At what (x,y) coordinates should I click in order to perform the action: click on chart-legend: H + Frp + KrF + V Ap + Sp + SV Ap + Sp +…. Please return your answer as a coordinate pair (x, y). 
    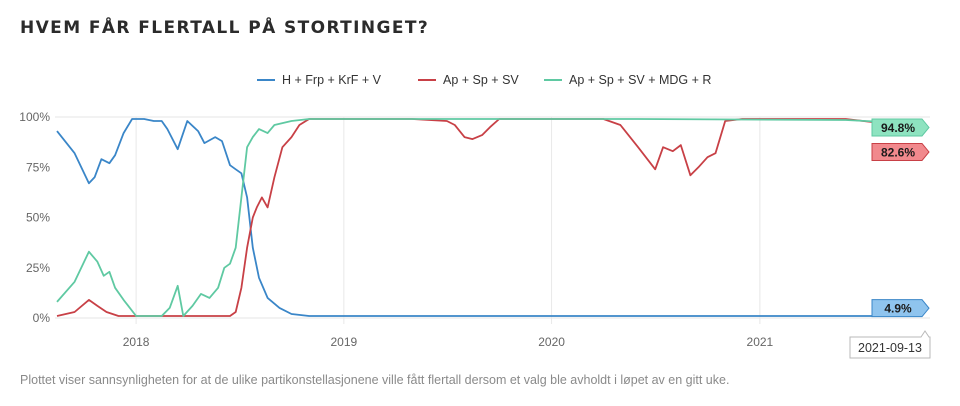
    Looking at the image, I should click on (480, 83).